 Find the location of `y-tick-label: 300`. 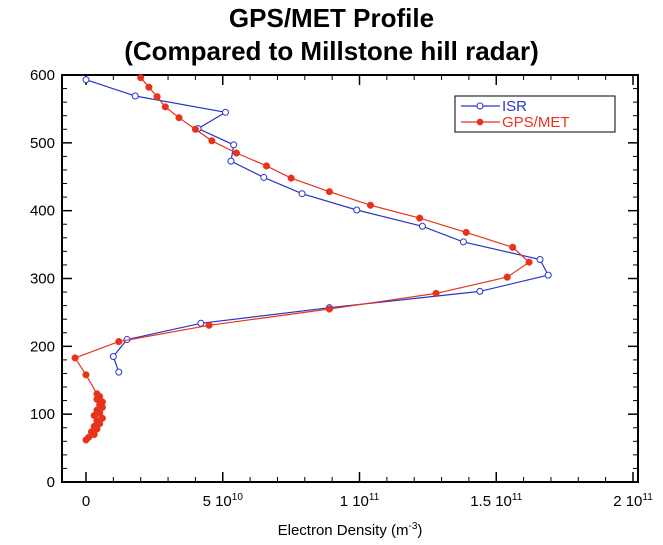

y-tick-label: 300 is located at coordinates (42, 279).